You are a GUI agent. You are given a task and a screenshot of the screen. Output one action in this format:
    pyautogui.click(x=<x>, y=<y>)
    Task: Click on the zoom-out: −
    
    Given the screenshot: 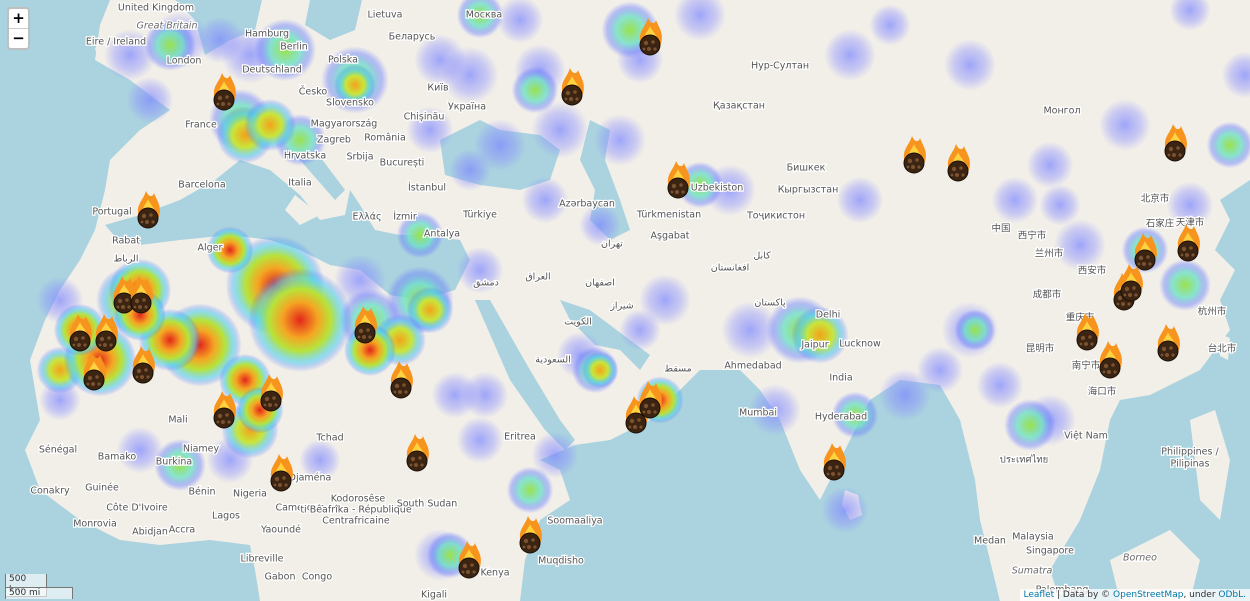 What is the action you would take?
    pyautogui.click(x=18, y=38)
    